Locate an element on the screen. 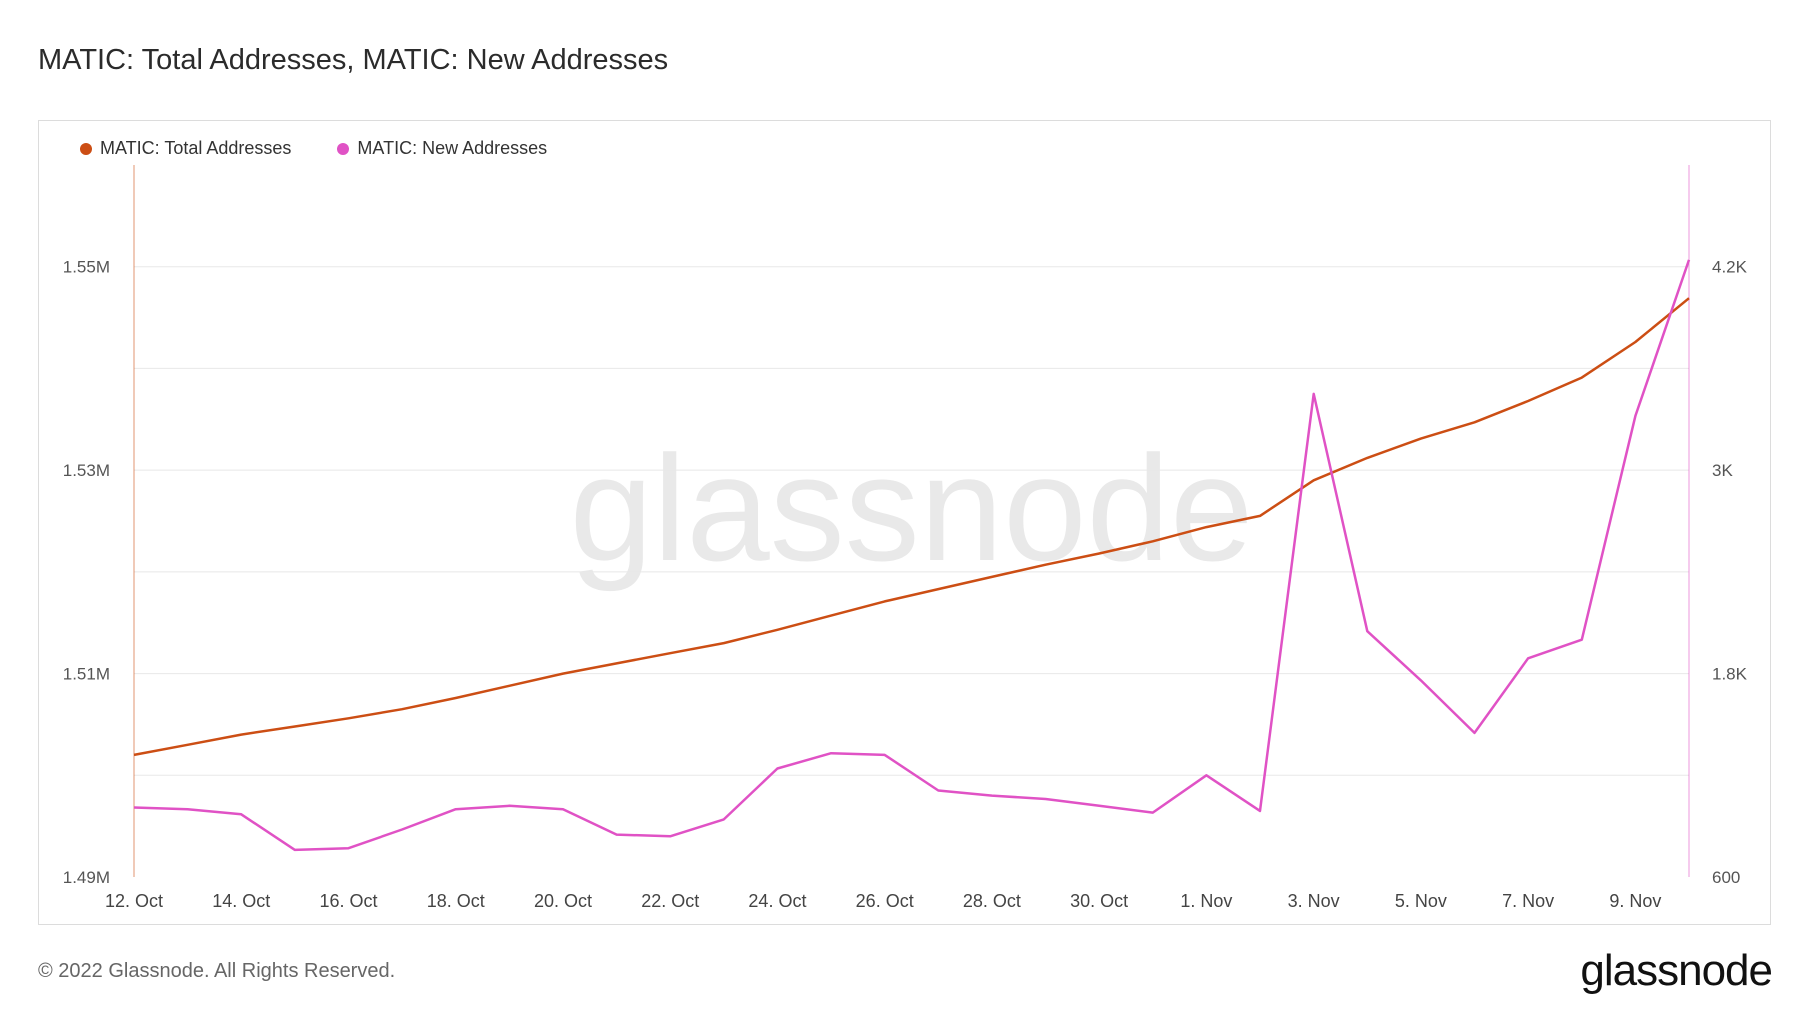 This screenshot has width=1800, height=1013. left-tick-label: 1.55M is located at coordinates (86, 267).